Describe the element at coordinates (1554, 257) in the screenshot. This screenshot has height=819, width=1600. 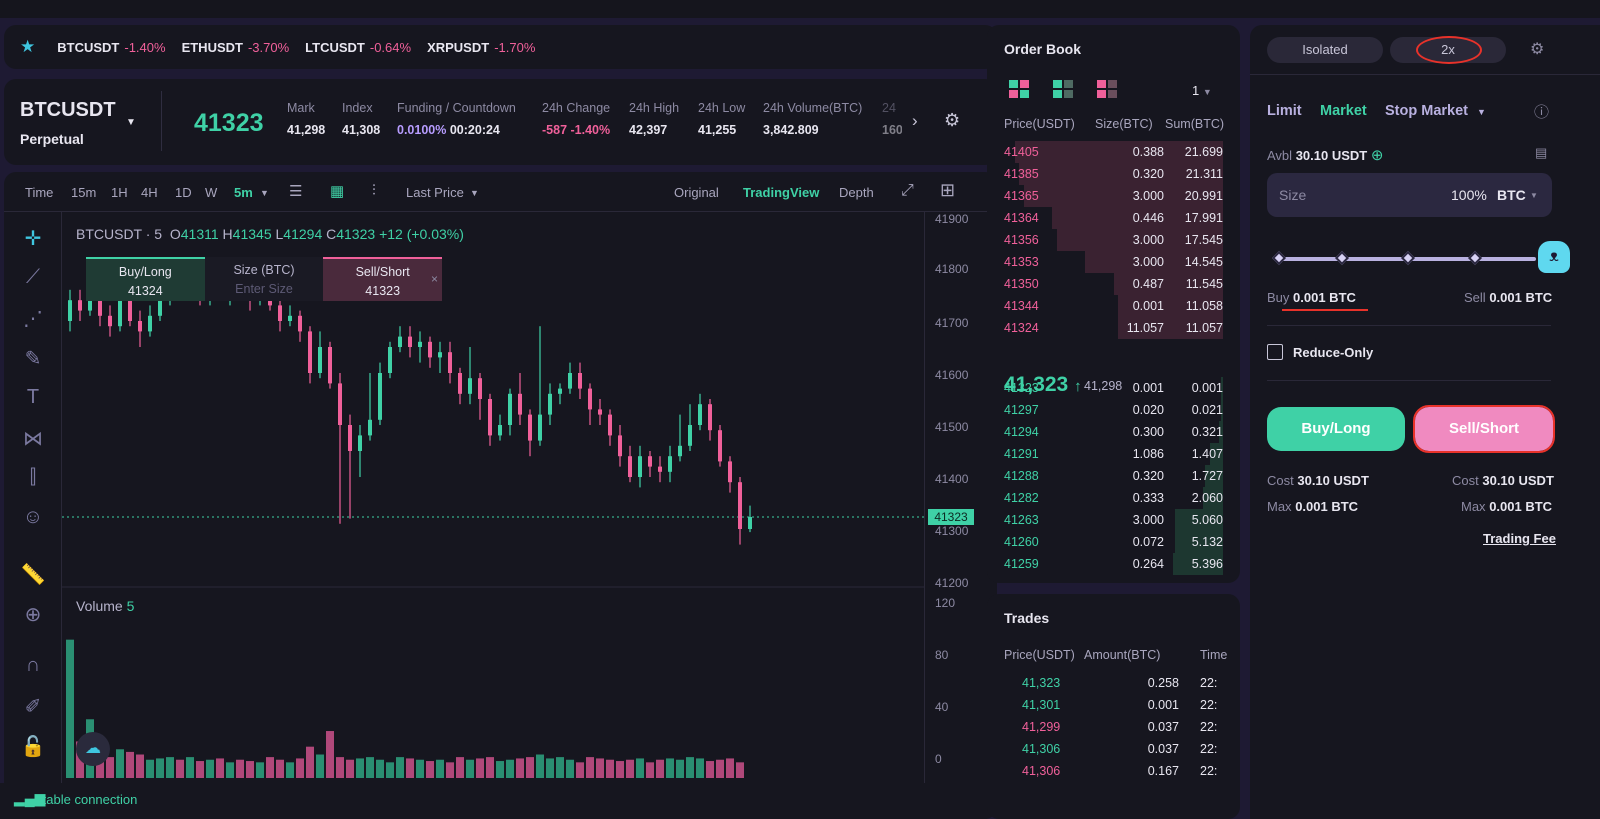
I see `slider-mascot-handle-icon: ᴥ` at that location.